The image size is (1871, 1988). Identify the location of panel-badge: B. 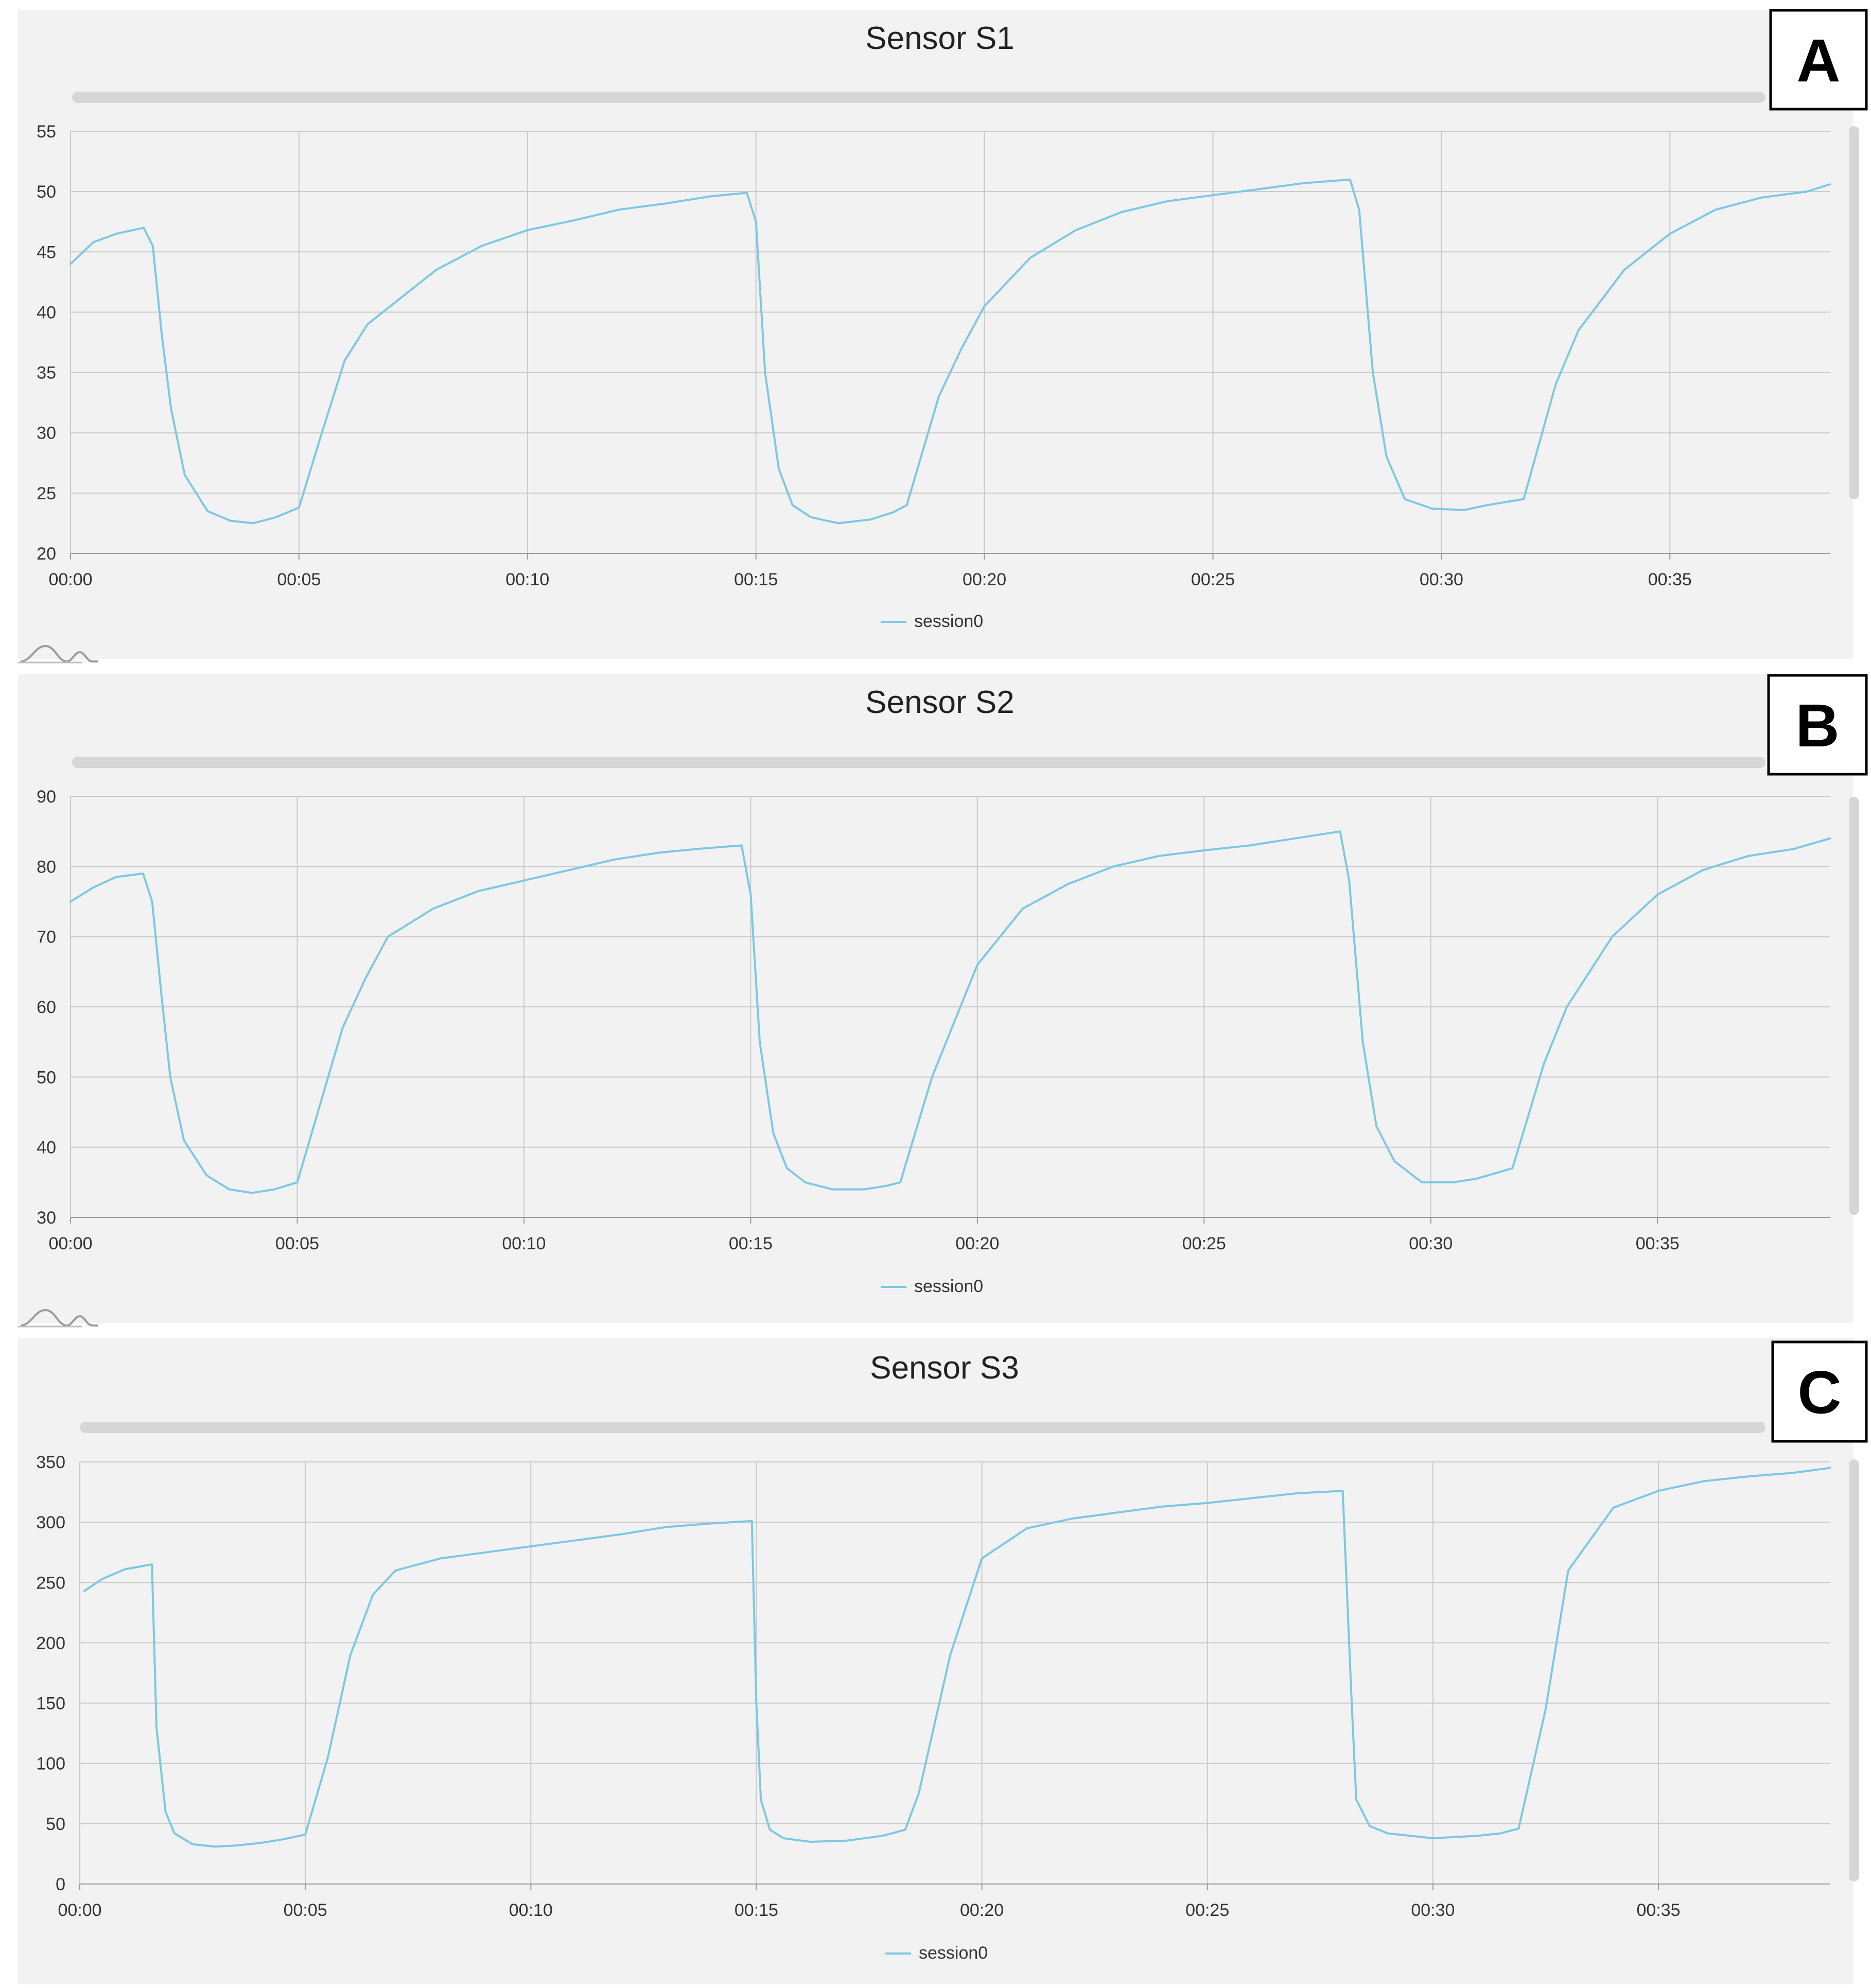
(1818, 725).